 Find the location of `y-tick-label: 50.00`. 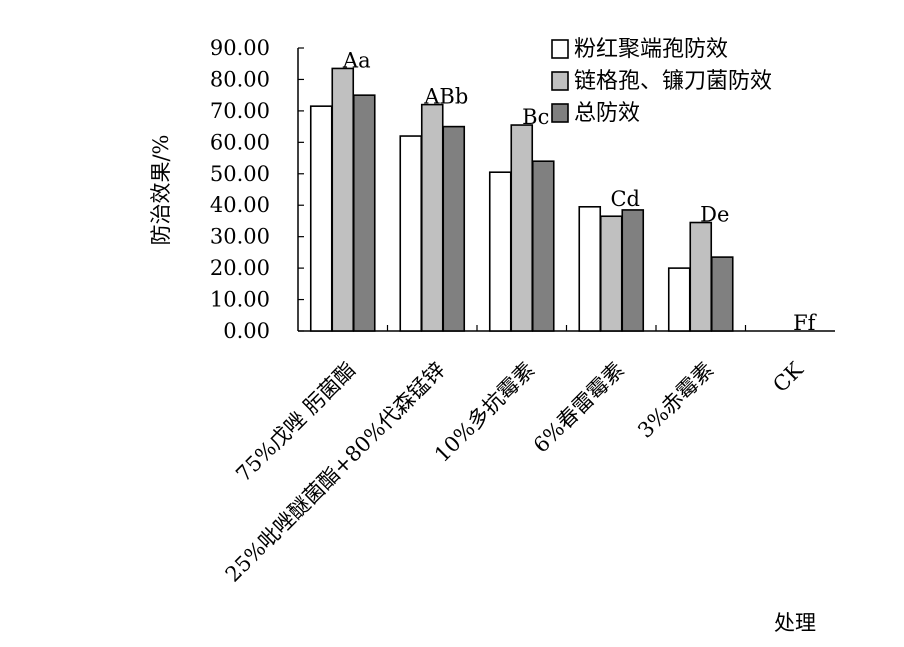

y-tick-label: 50.00 is located at coordinates (240, 174).